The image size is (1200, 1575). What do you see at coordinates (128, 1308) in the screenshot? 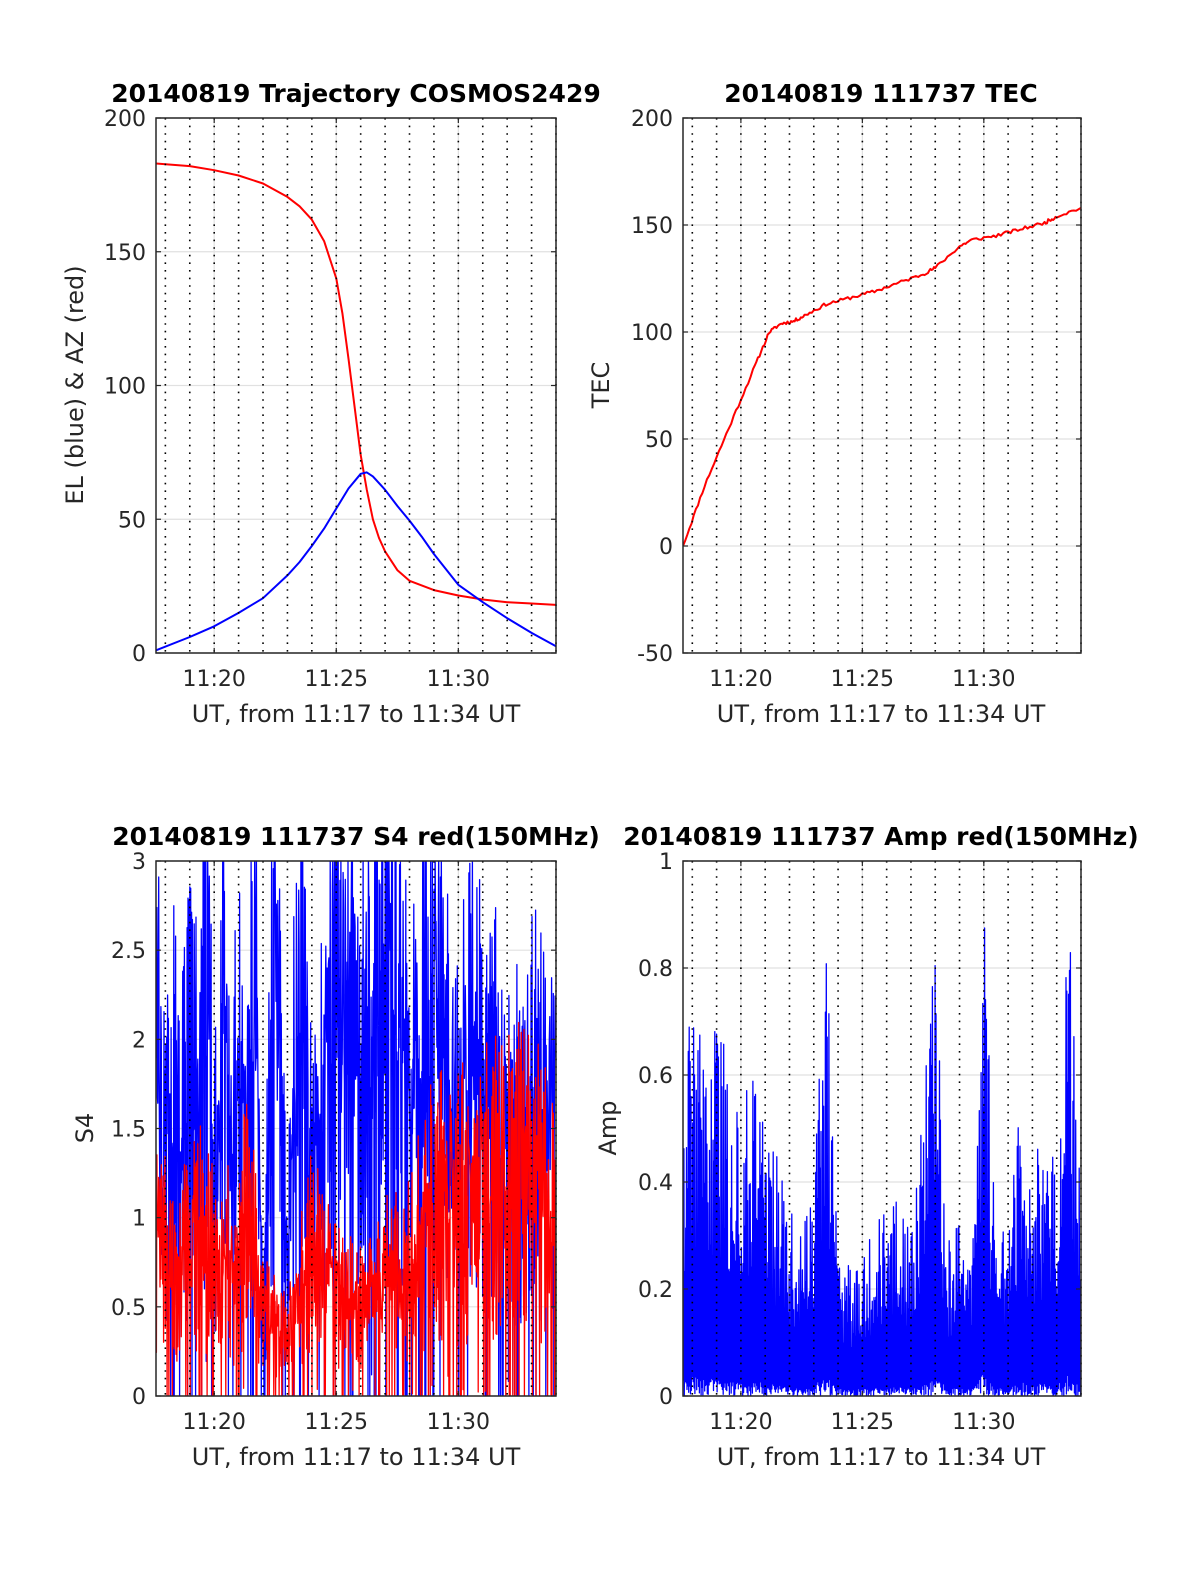
I see `y-tick-label: 0.5` at bounding box center [128, 1308].